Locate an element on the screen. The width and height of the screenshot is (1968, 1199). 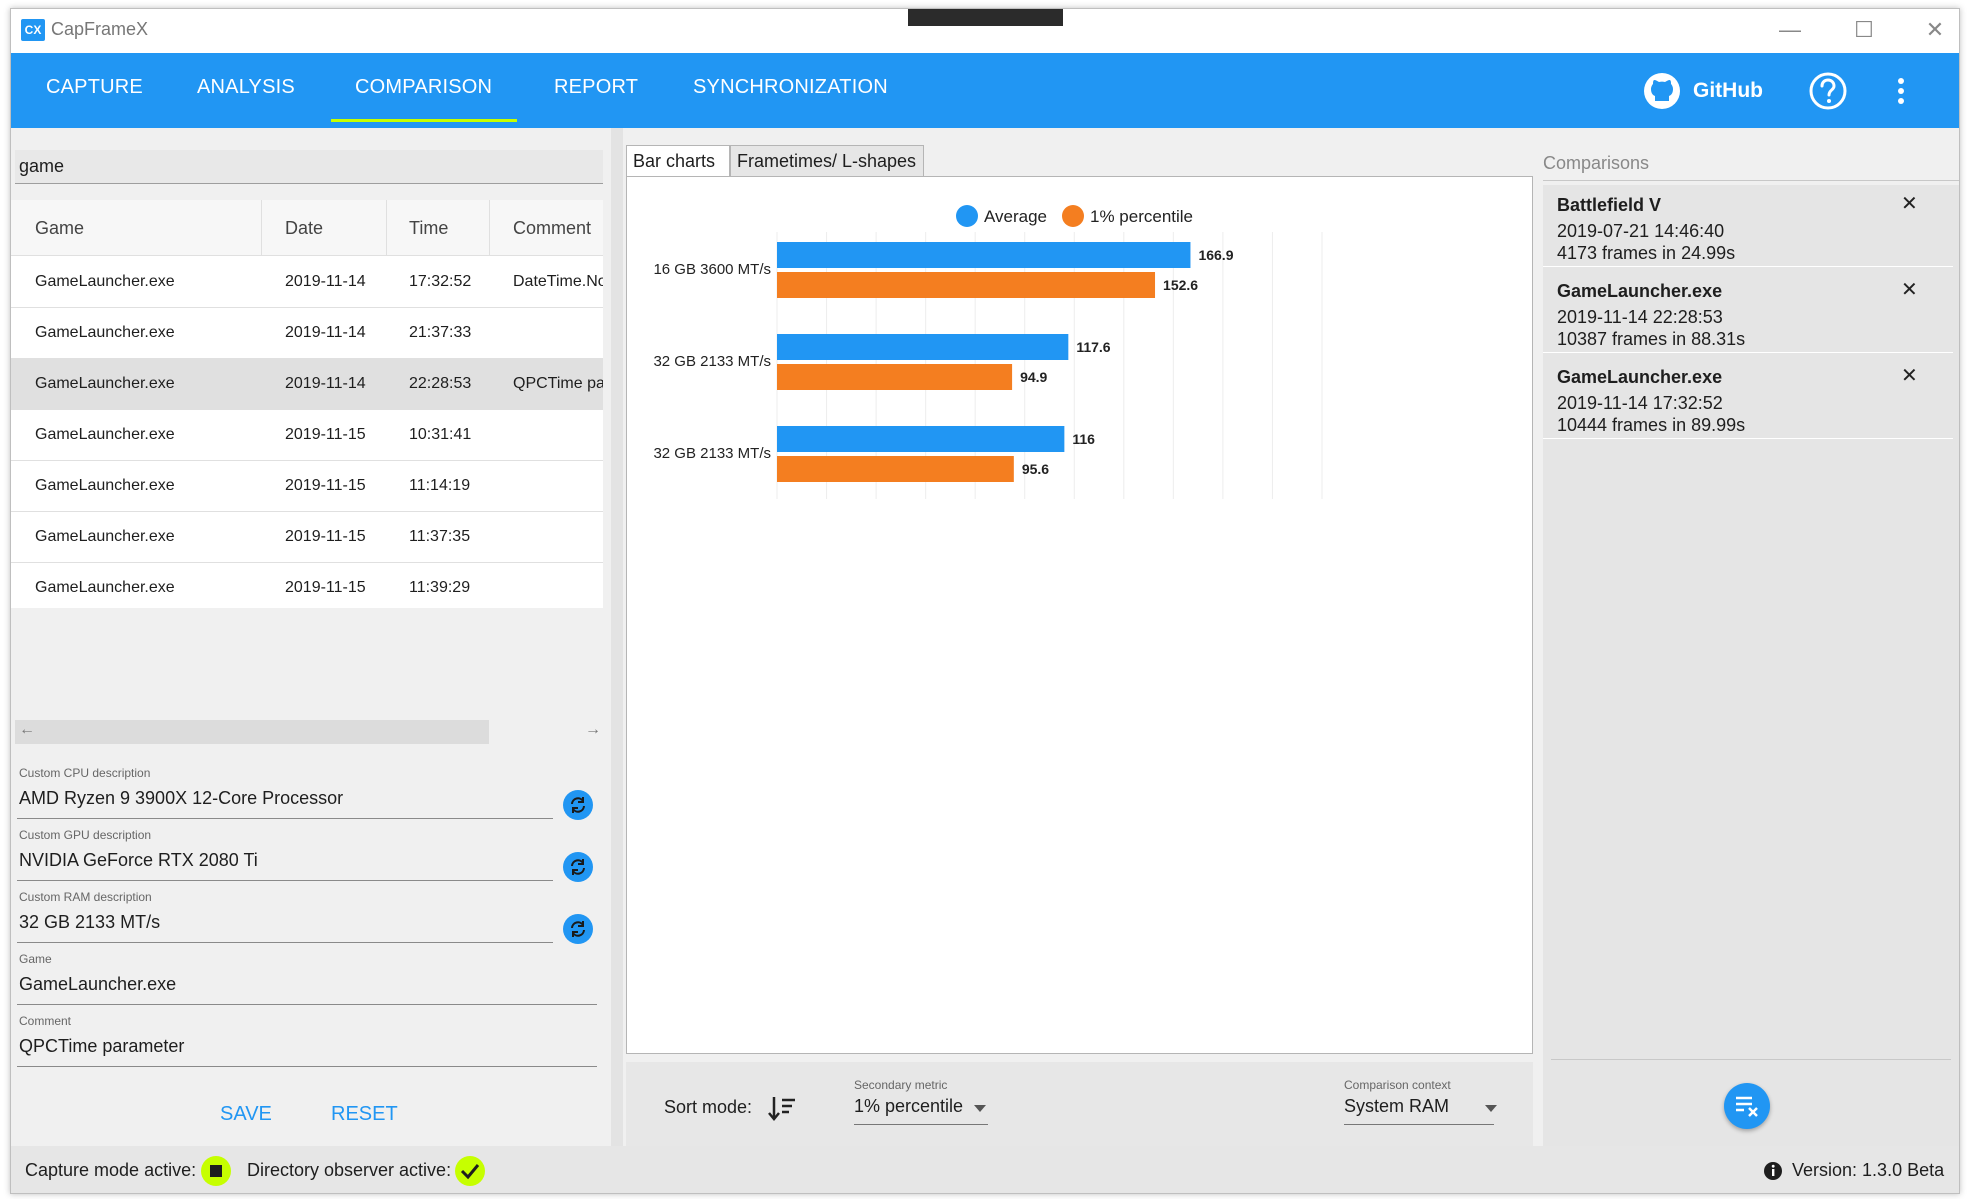
comparisons-header: Comparisons is located at coordinates (1751, 163).